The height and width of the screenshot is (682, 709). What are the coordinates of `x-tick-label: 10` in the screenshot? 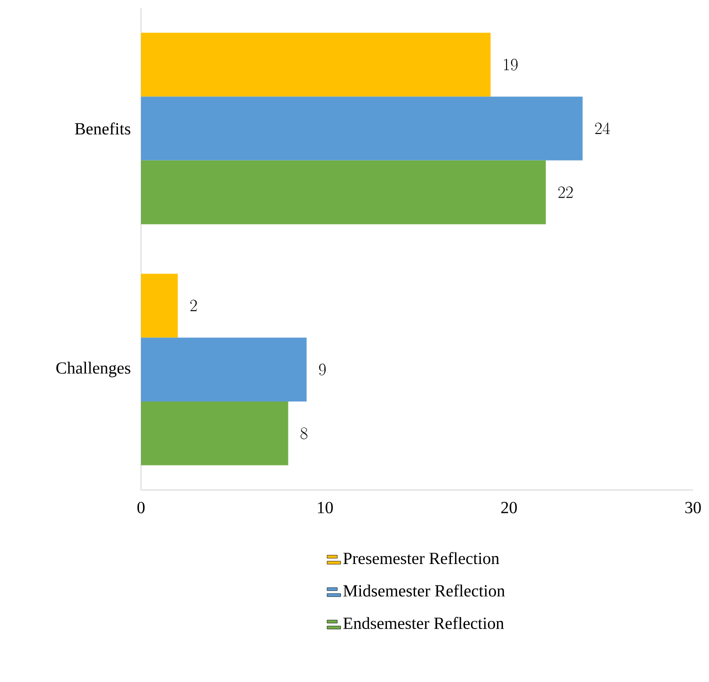 It's located at (325, 508).